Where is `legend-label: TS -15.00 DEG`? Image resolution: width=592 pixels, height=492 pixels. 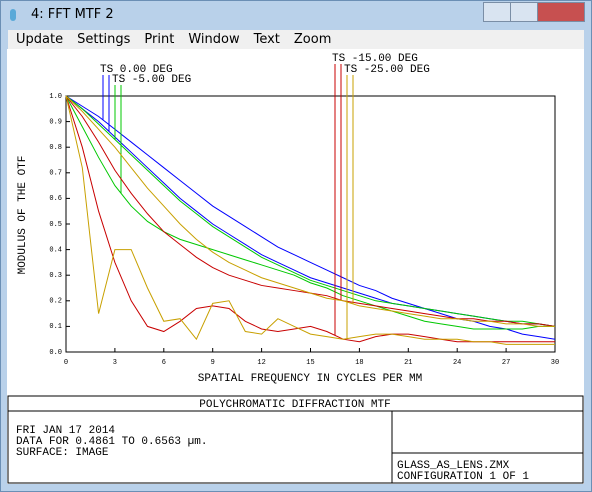 legend-label: TS -15.00 DEG is located at coordinates (375, 59).